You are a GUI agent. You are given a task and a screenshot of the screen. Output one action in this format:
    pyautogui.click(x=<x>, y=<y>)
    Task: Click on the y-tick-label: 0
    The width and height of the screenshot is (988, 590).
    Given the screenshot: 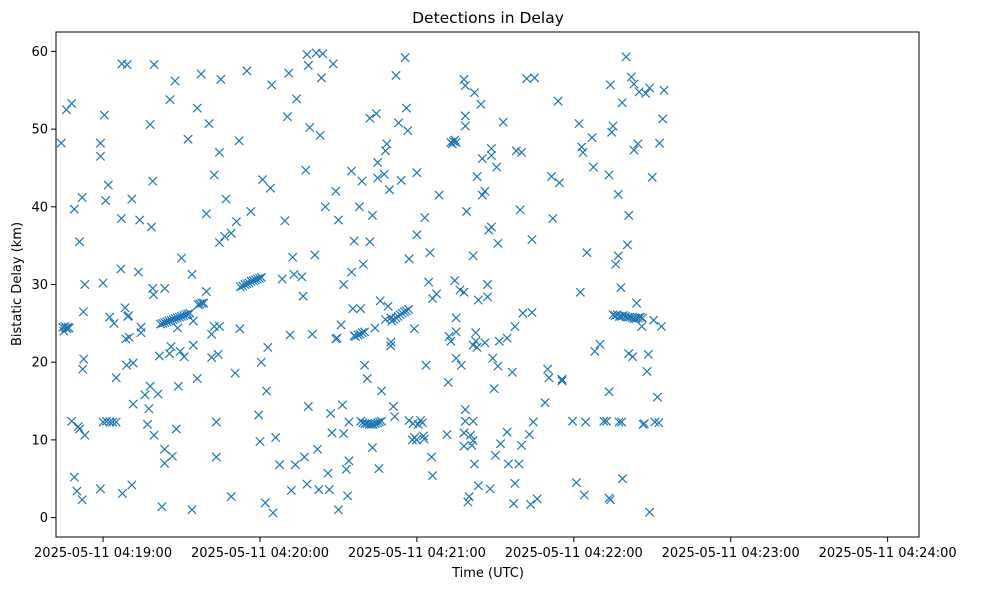 What is the action you would take?
    pyautogui.click(x=44, y=518)
    